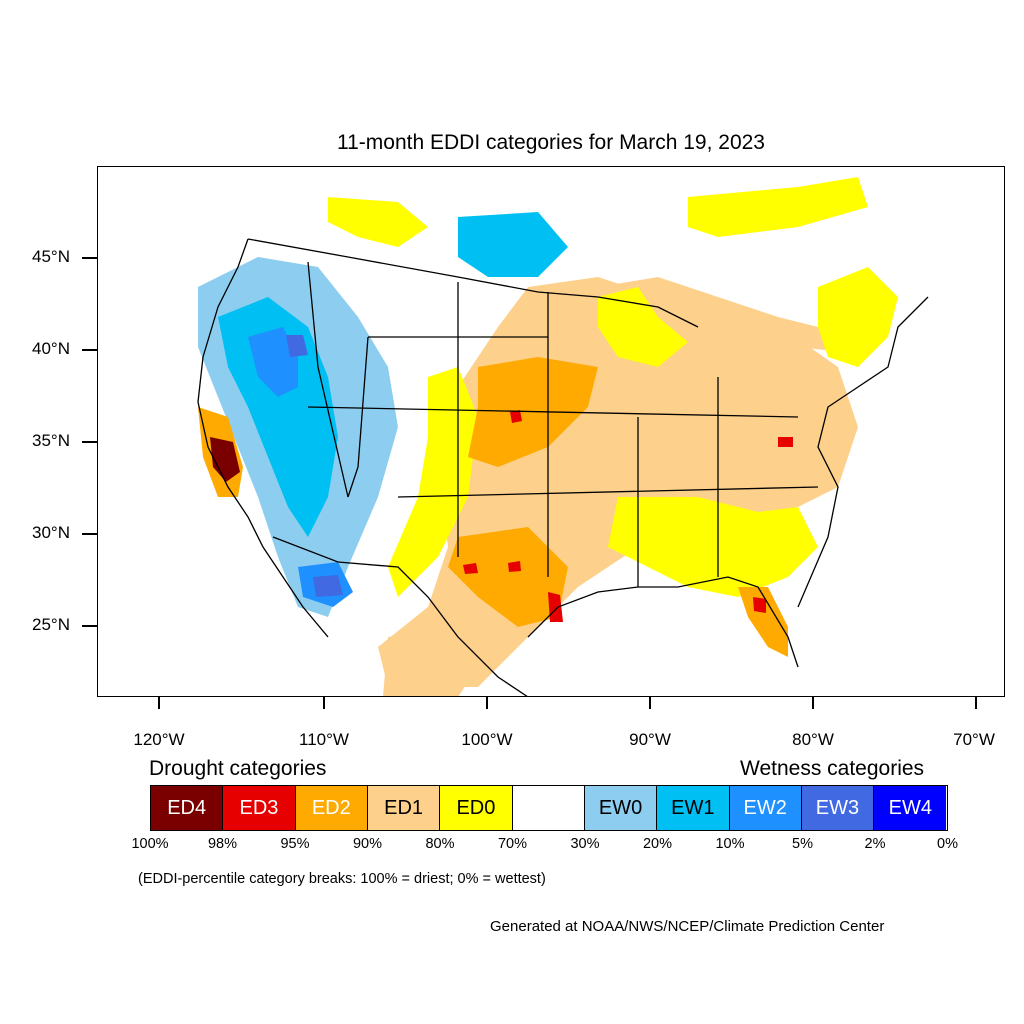 This screenshot has height=1024, width=1024. What do you see at coordinates (813, 739) in the screenshot?
I see `lon-label-80: 80°W` at bounding box center [813, 739].